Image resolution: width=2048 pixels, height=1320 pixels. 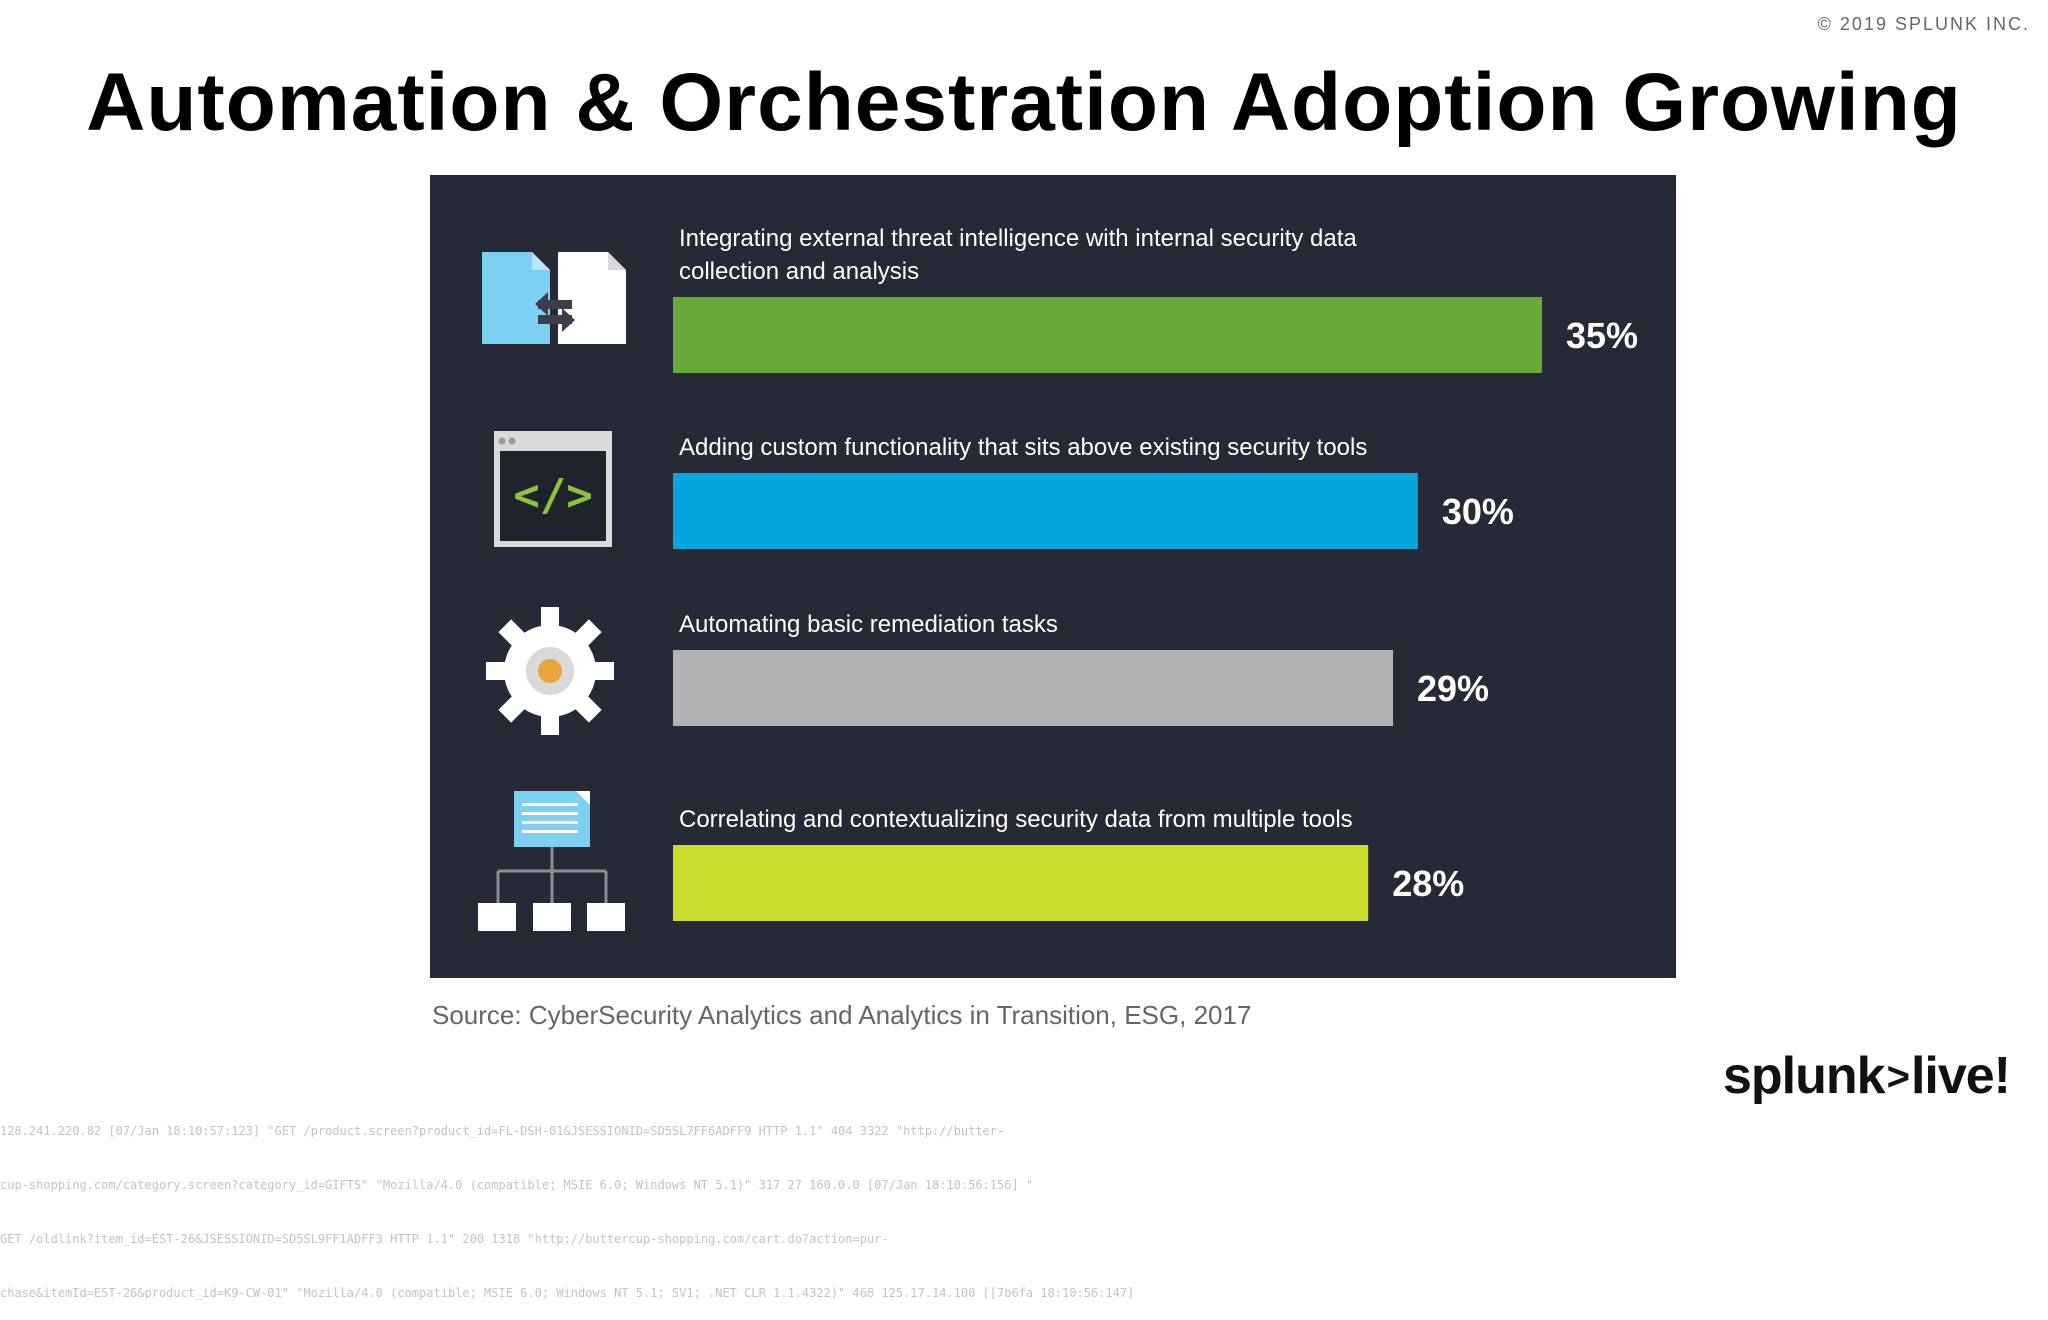 What do you see at coordinates (1898, 1077) in the screenshot?
I see `logo-chevron: >` at bounding box center [1898, 1077].